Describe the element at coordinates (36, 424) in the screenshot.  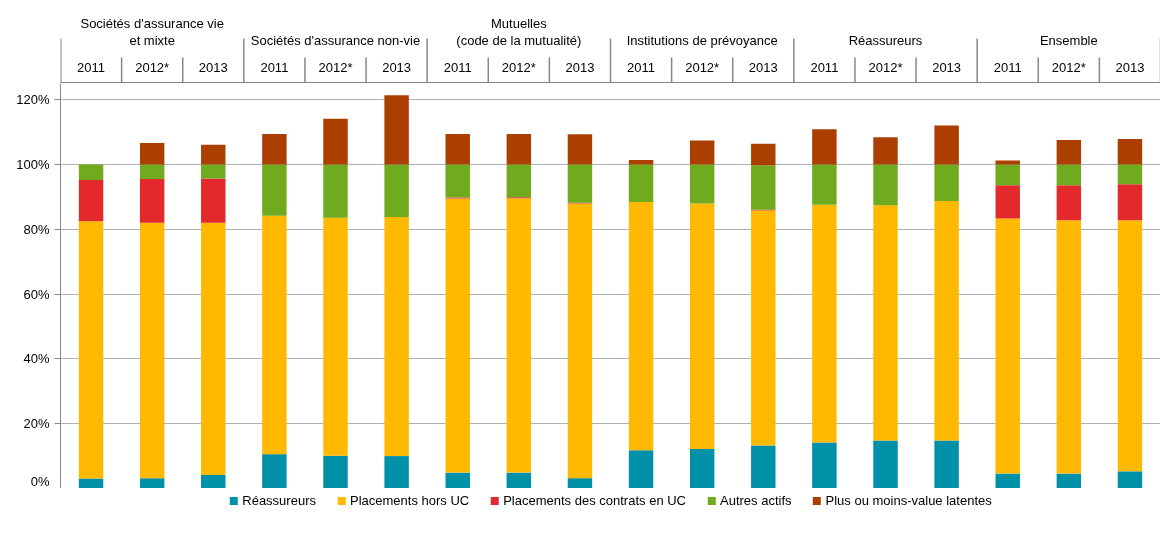
I see `y-tick-label: 20%` at that location.